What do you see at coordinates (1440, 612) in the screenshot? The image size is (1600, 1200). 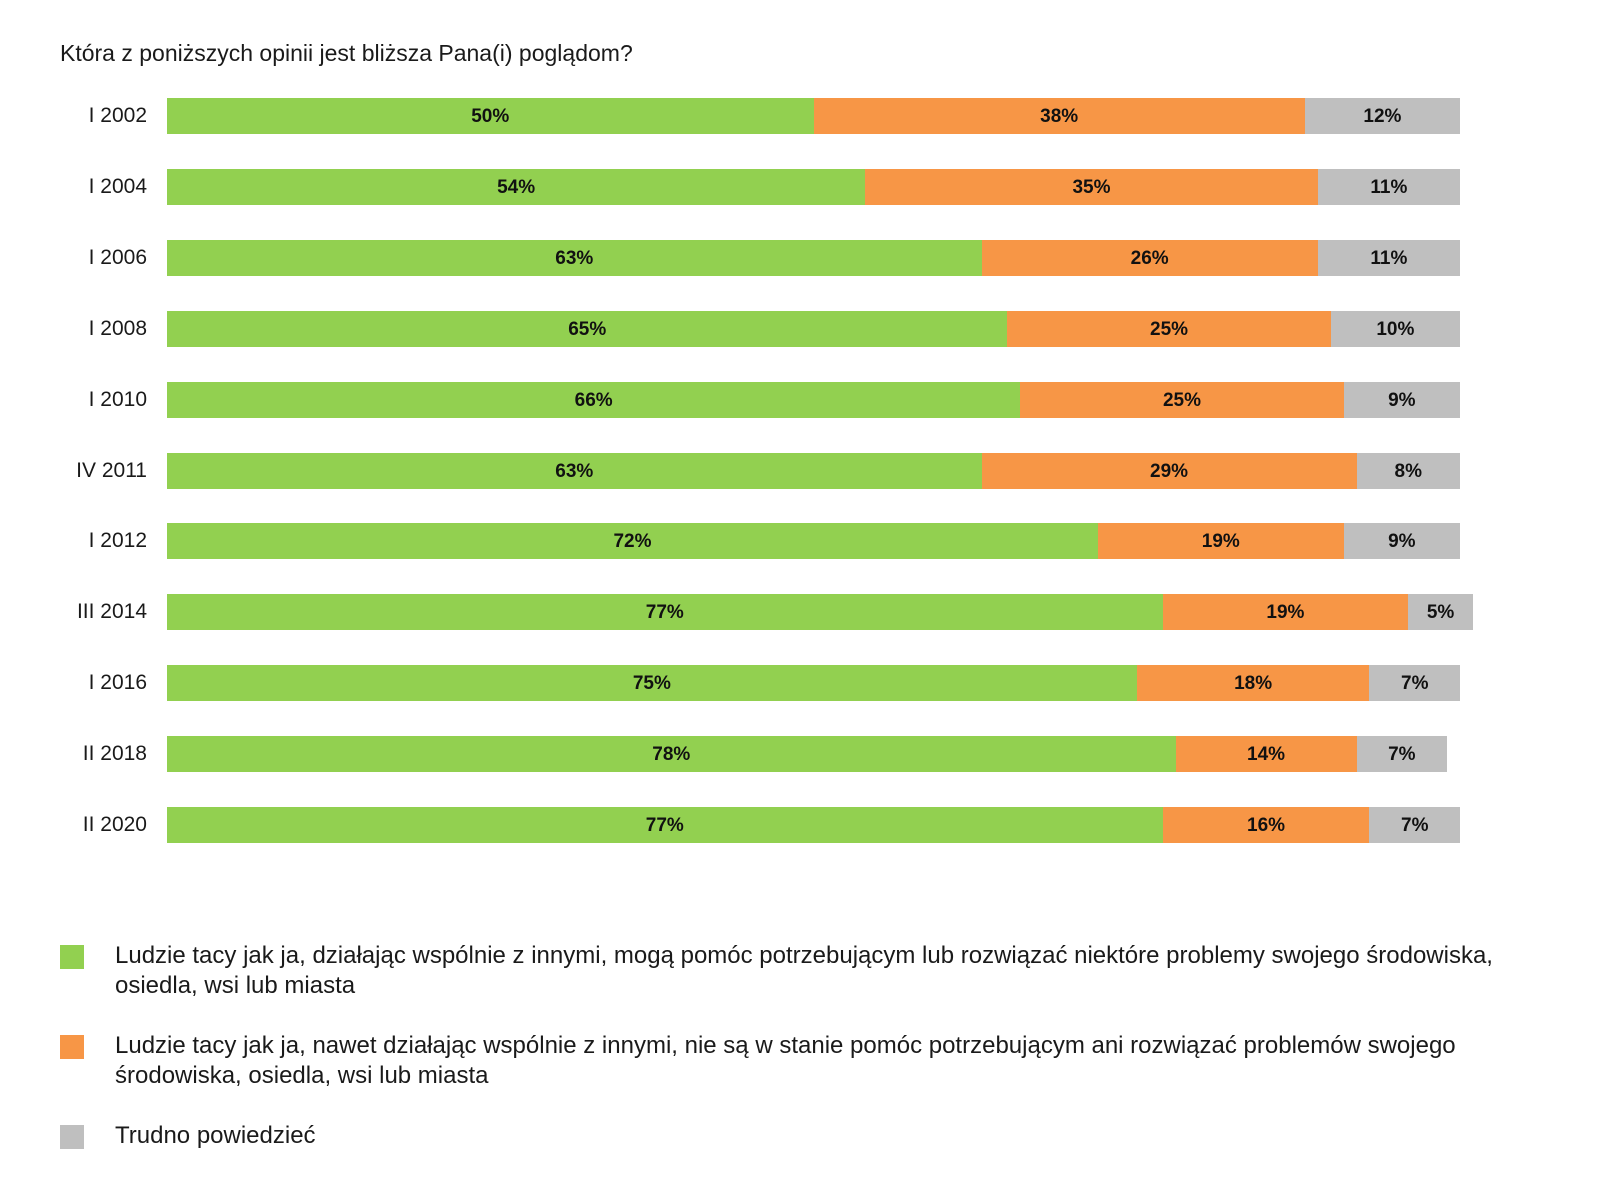 I see `bar-segment-series-2: 5%` at bounding box center [1440, 612].